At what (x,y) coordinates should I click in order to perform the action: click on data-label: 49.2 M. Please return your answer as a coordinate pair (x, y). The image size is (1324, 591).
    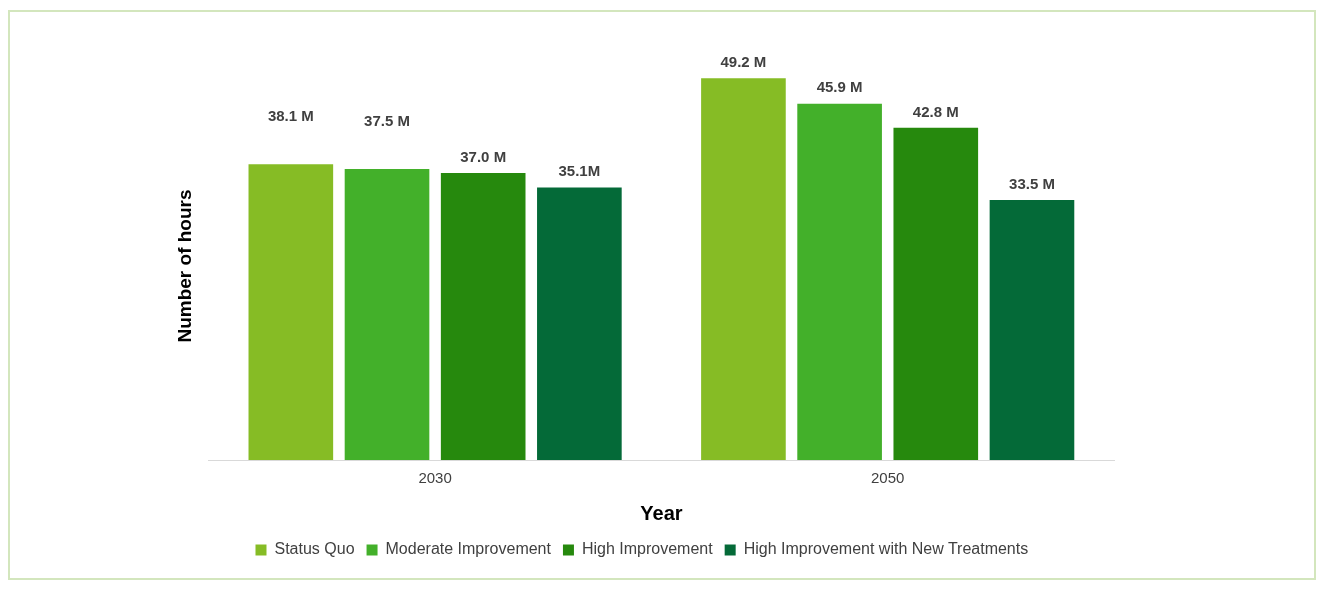
    Looking at the image, I should click on (743, 61).